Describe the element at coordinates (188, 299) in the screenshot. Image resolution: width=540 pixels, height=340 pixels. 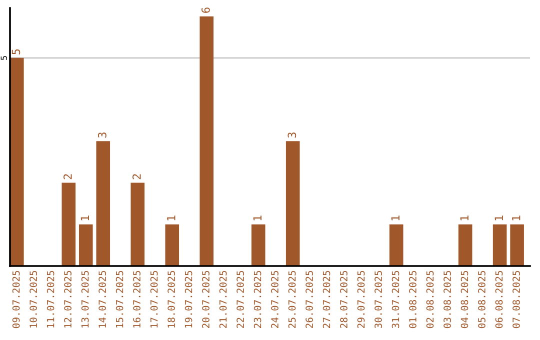
I see `x-tick-label: 19.07.2025` at that location.